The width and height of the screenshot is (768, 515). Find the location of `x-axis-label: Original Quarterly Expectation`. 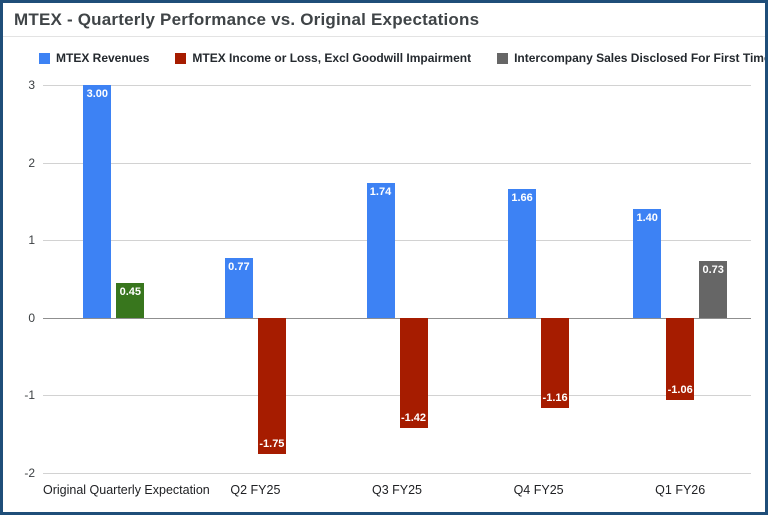

x-axis-label: Original Quarterly Expectation is located at coordinates (126, 490).